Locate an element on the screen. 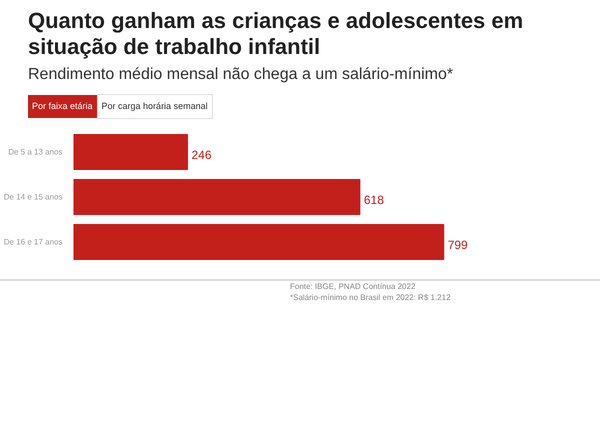 This screenshot has width=610, height=444. data-label: 799 is located at coordinates (458, 245).